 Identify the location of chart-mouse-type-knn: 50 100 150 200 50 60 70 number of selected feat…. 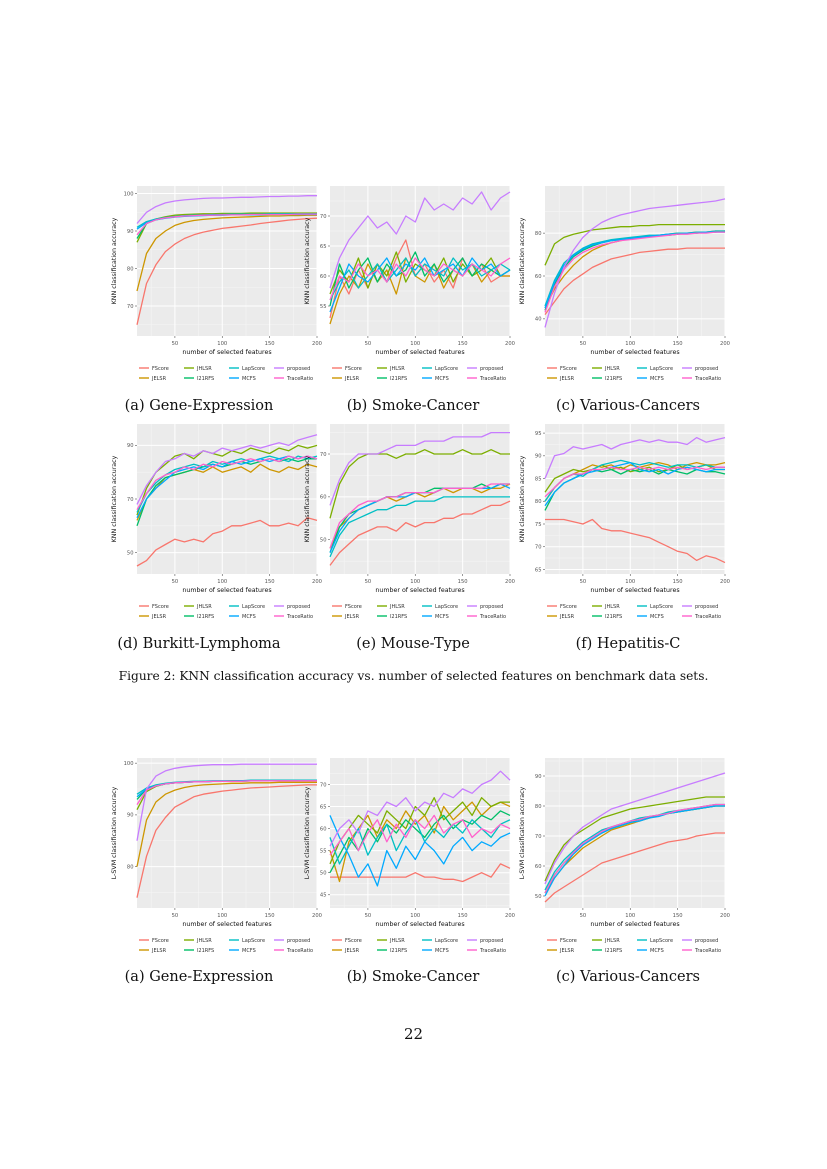
(409, 522).